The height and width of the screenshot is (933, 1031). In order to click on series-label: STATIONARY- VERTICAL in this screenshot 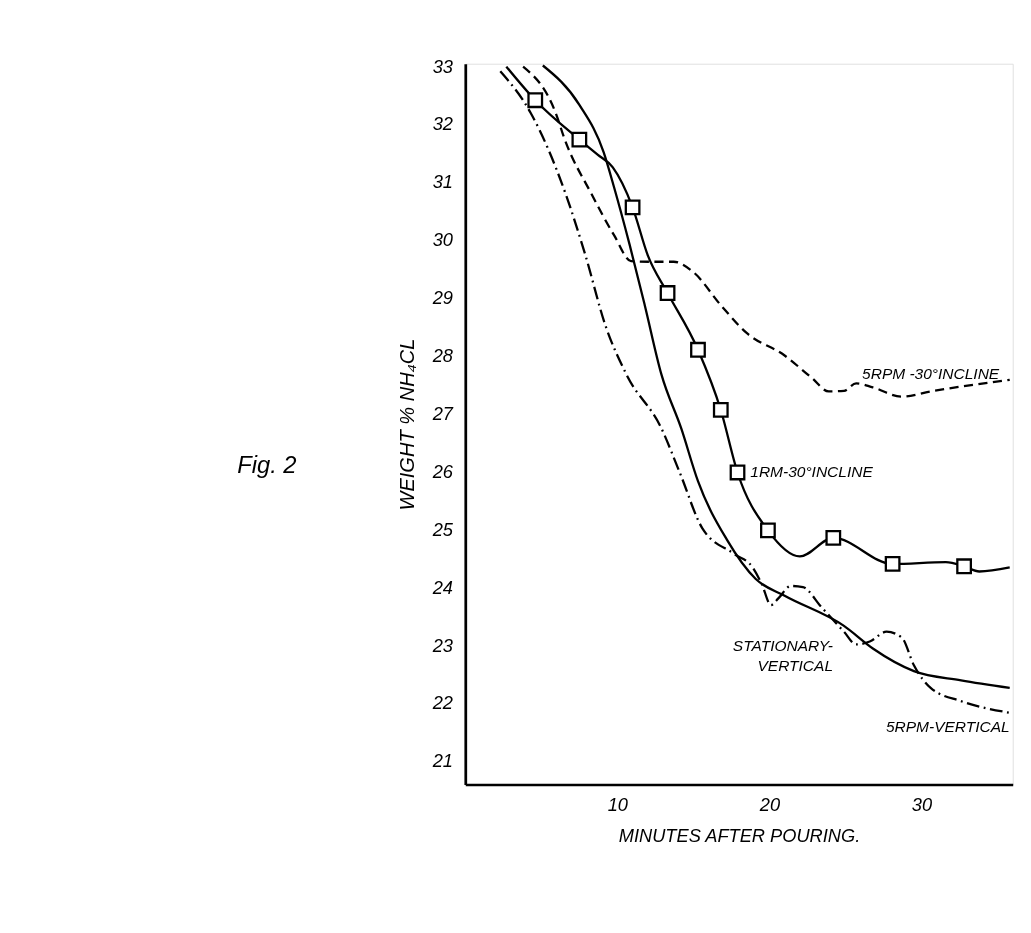, I will do `click(783, 655)`.